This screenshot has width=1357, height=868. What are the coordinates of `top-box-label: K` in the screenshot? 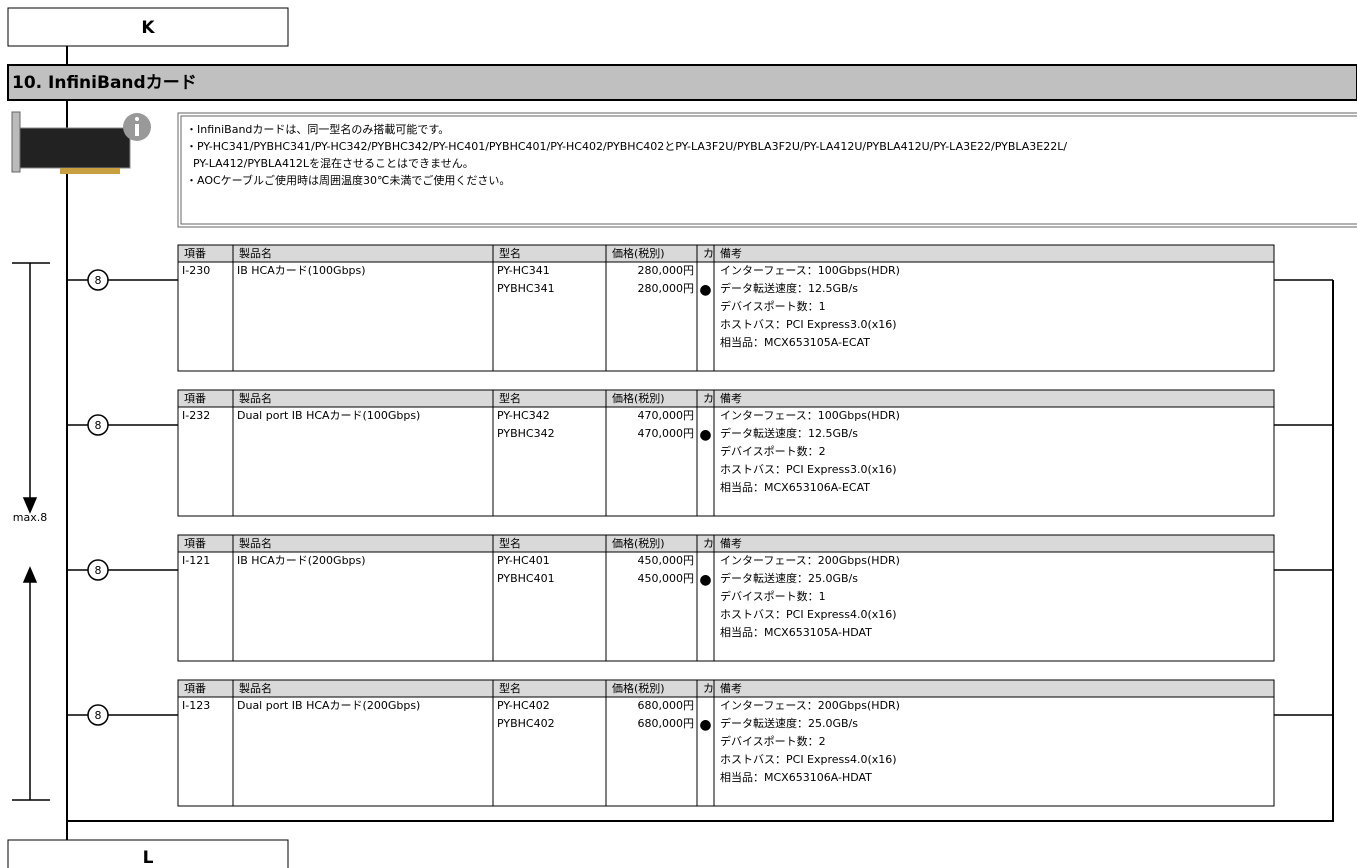 It's located at (148, 28).